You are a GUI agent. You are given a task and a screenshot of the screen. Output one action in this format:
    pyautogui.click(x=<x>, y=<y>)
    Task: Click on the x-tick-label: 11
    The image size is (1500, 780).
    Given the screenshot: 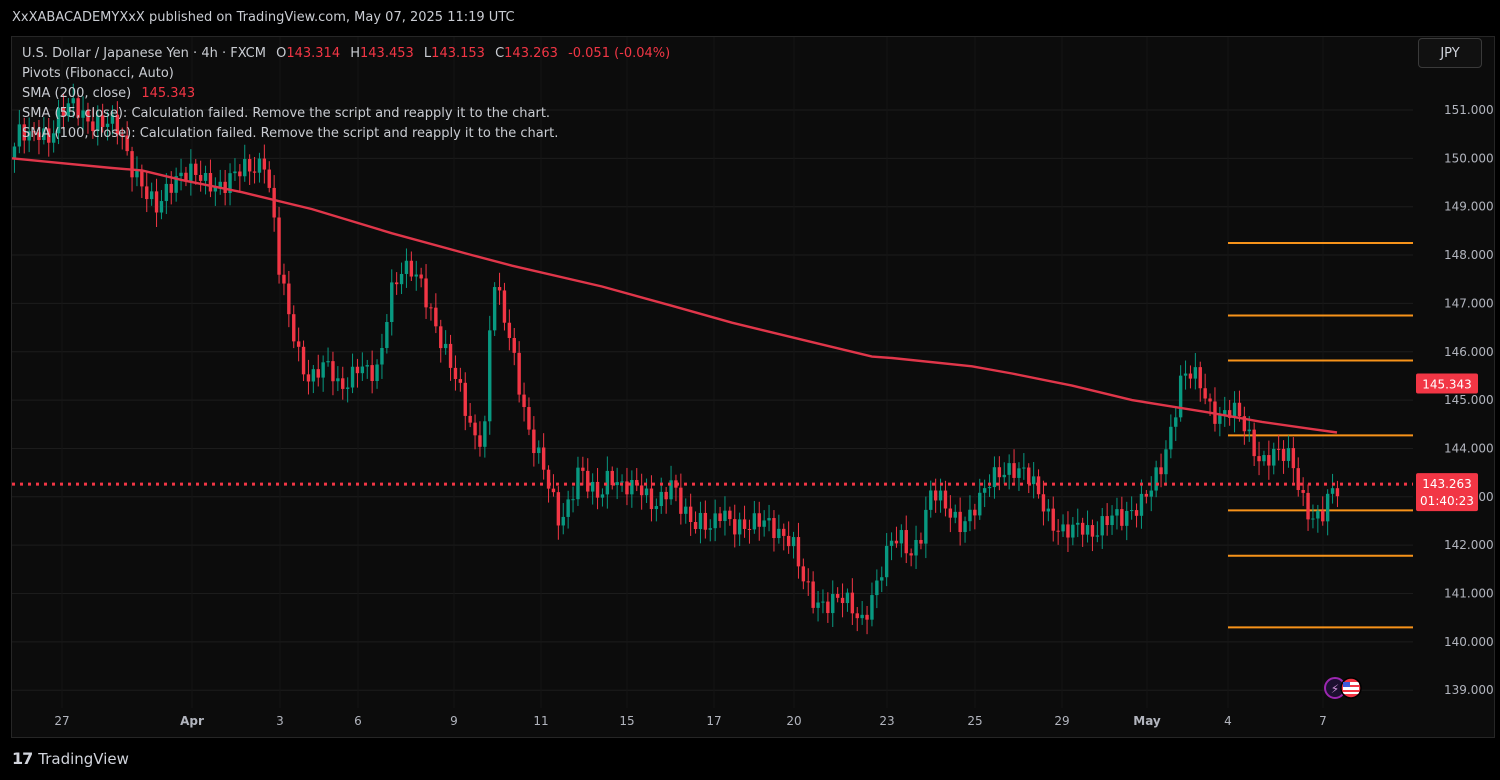 What is the action you would take?
    pyautogui.click(x=540, y=721)
    